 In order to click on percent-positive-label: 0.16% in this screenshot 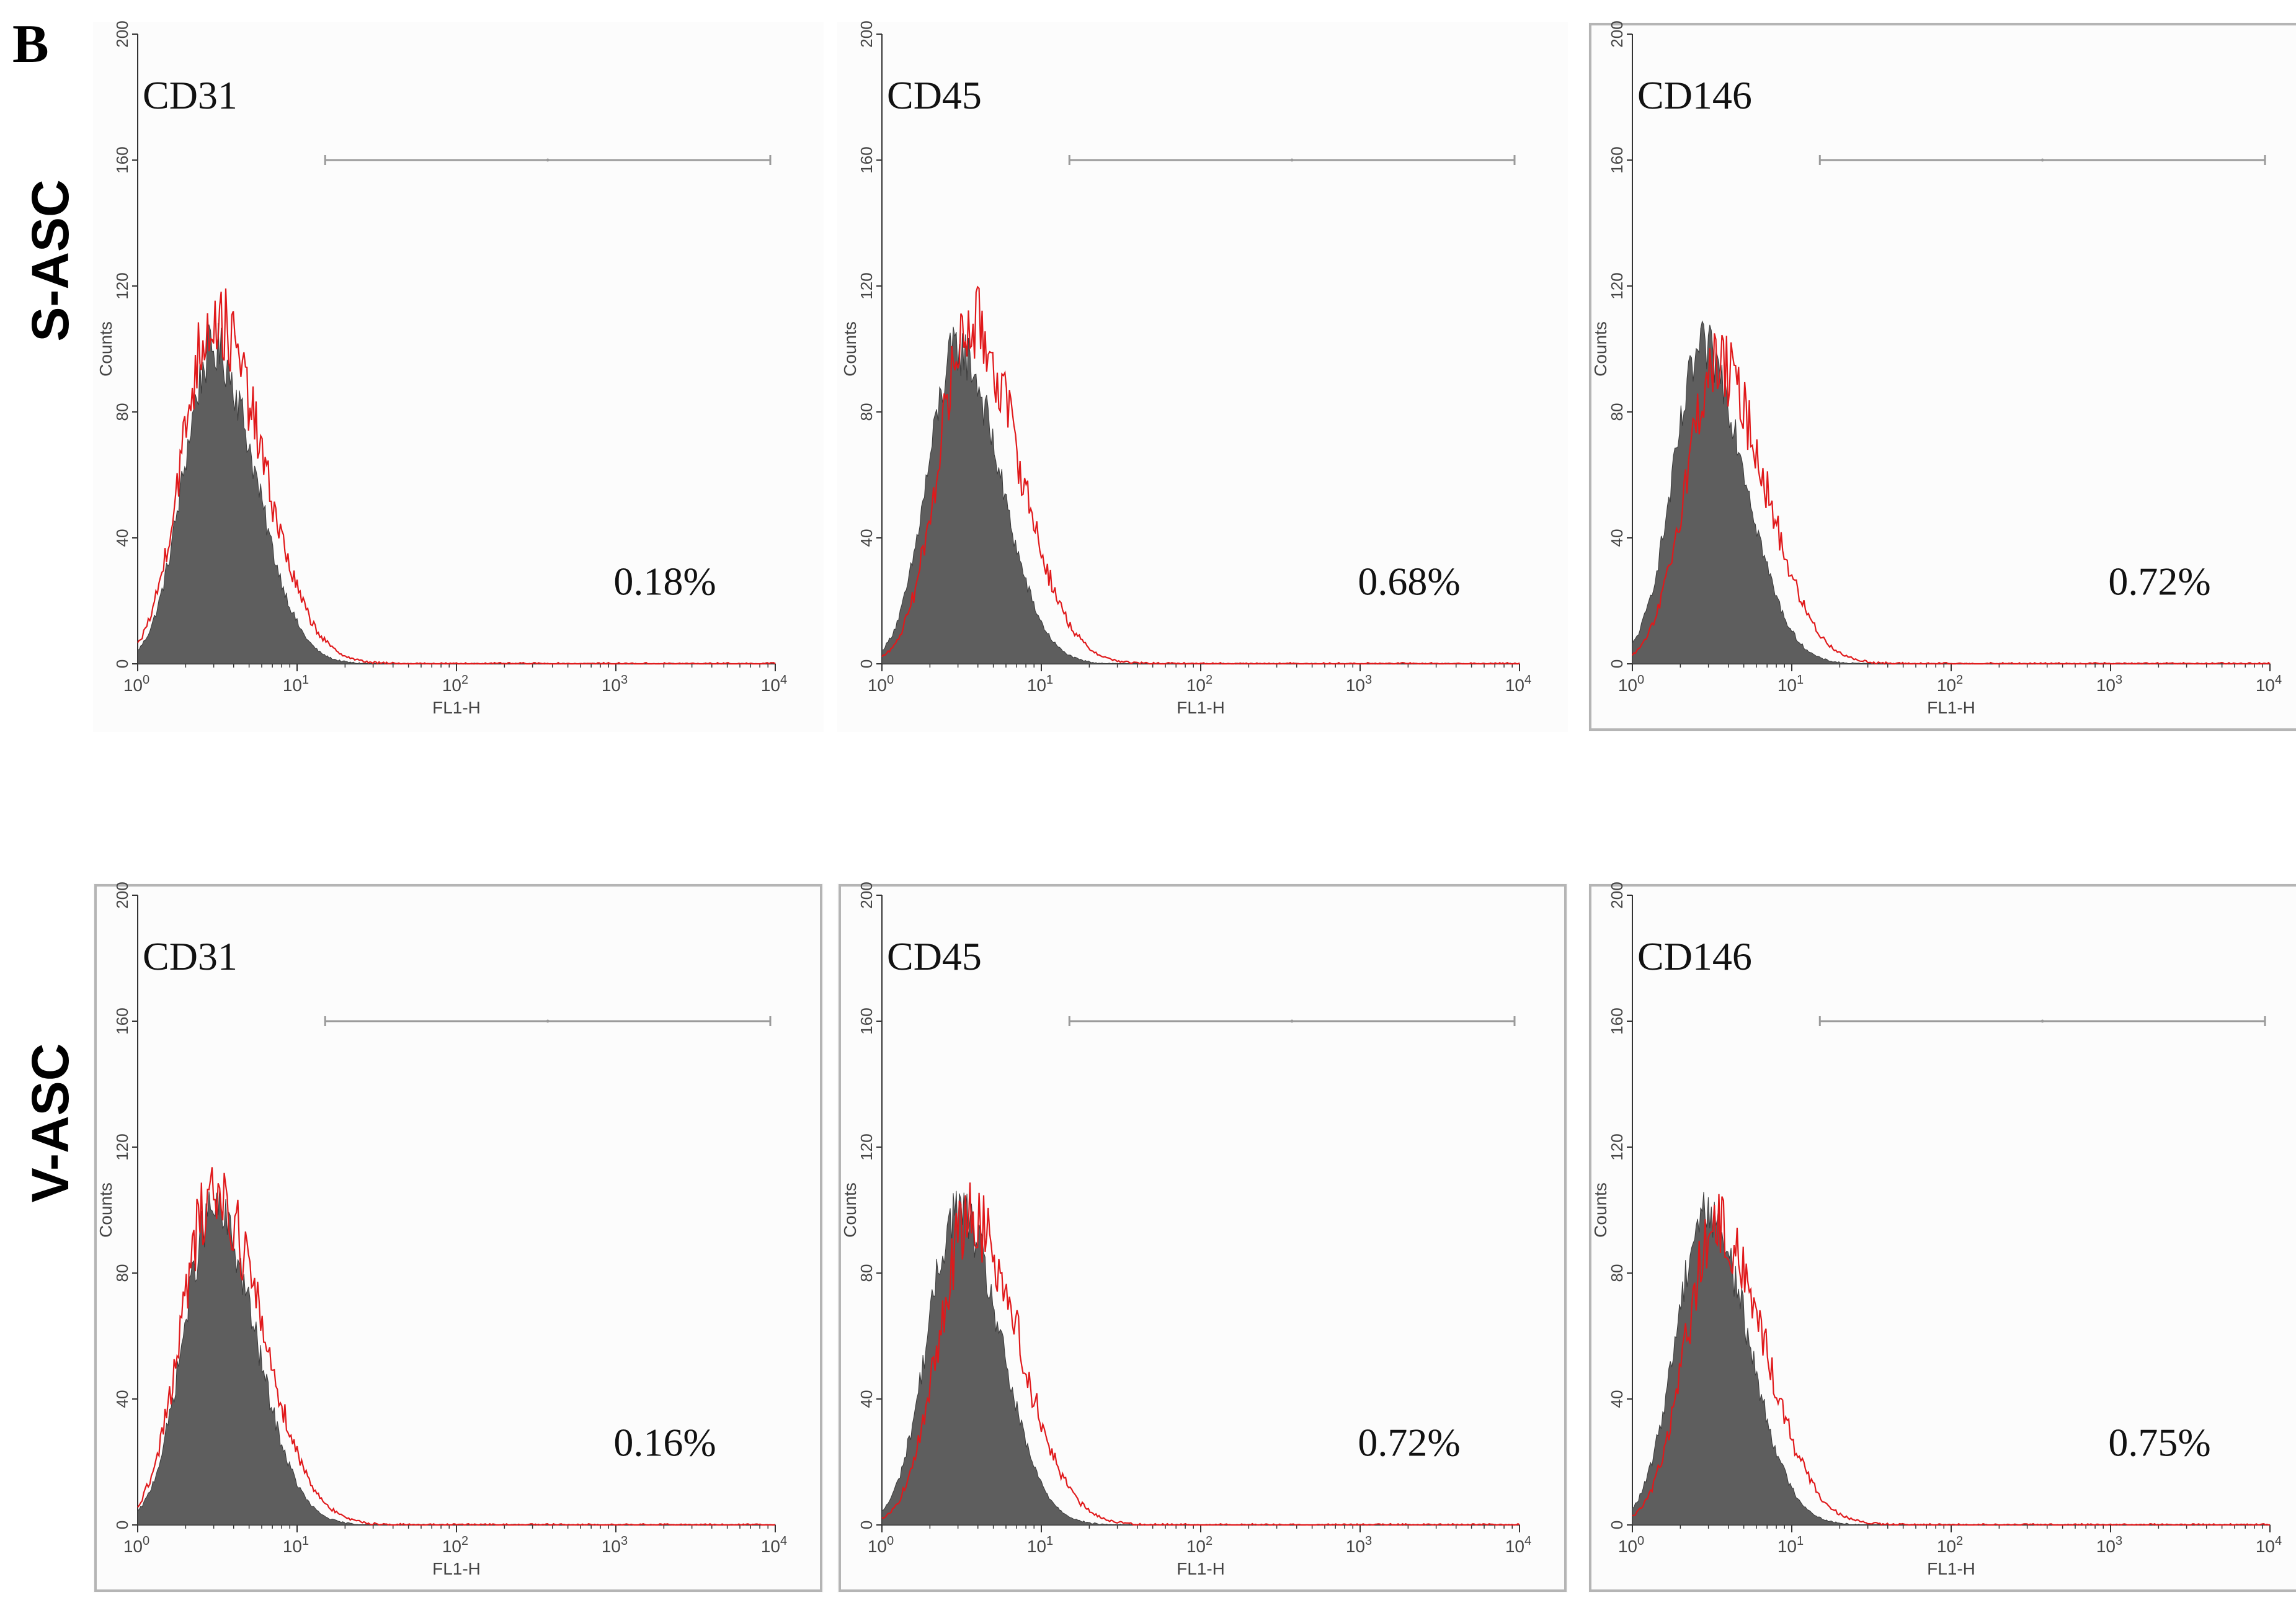, I will do `click(664, 1442)`.